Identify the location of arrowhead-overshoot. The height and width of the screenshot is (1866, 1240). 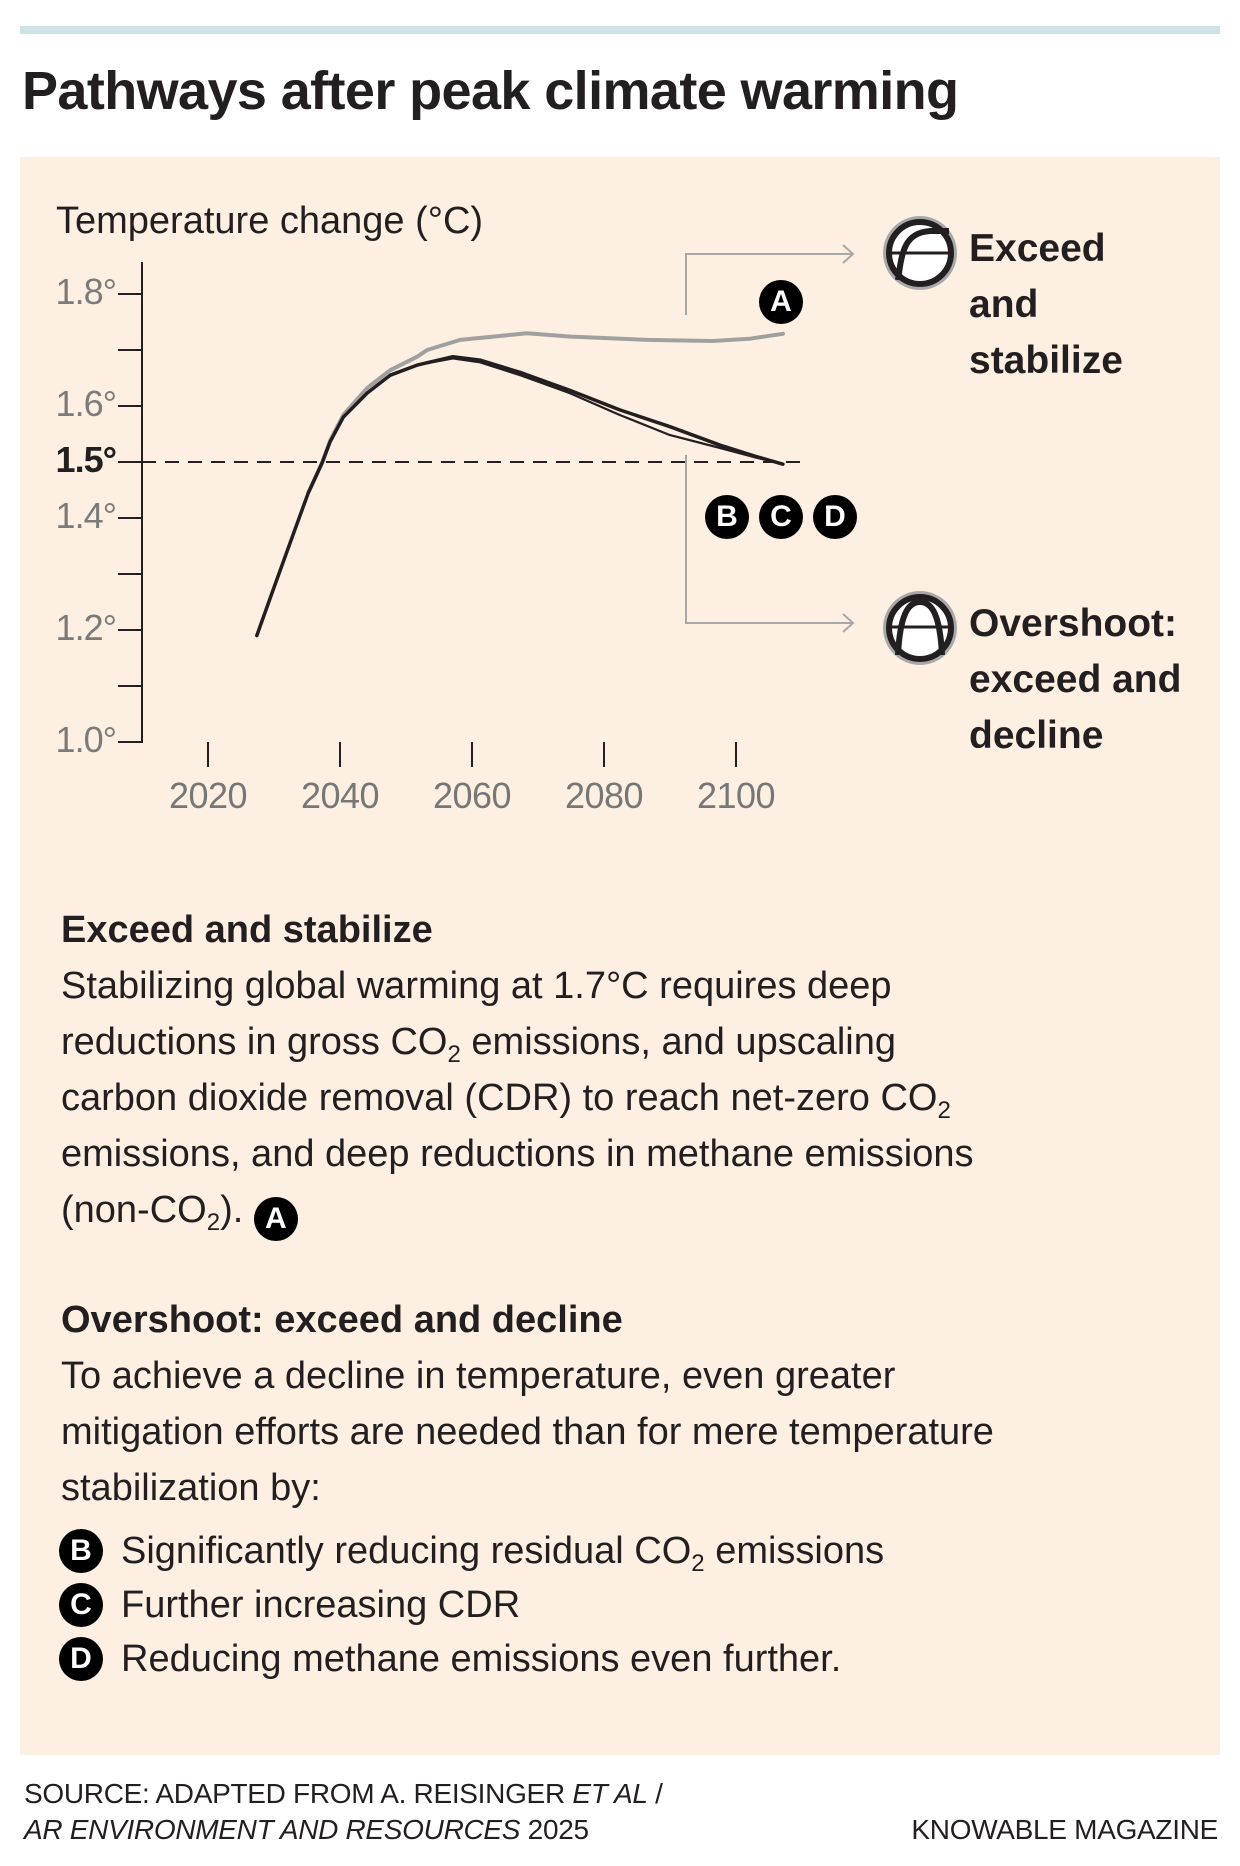
(848, 623).